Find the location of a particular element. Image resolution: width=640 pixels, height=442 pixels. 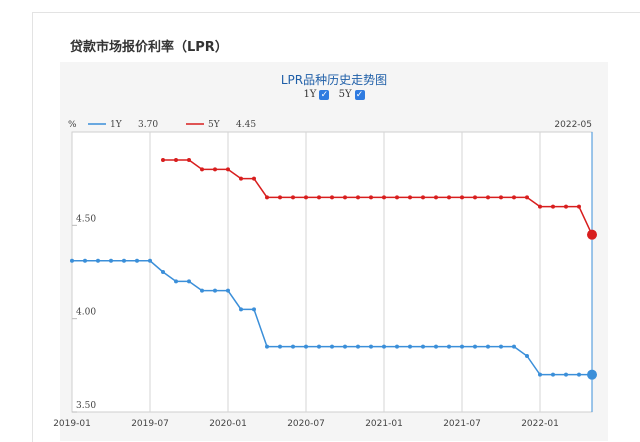

x-tick-label: 2021-07 is located at coordinates (462, 424).